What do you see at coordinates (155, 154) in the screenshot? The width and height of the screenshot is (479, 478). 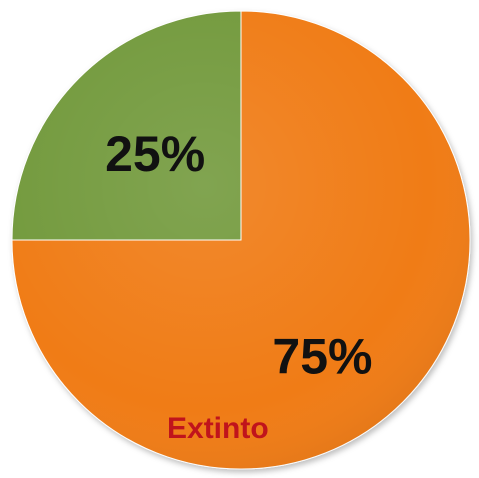 I see `slice-value-label-1: 25%` at bounding box center [155, 154].